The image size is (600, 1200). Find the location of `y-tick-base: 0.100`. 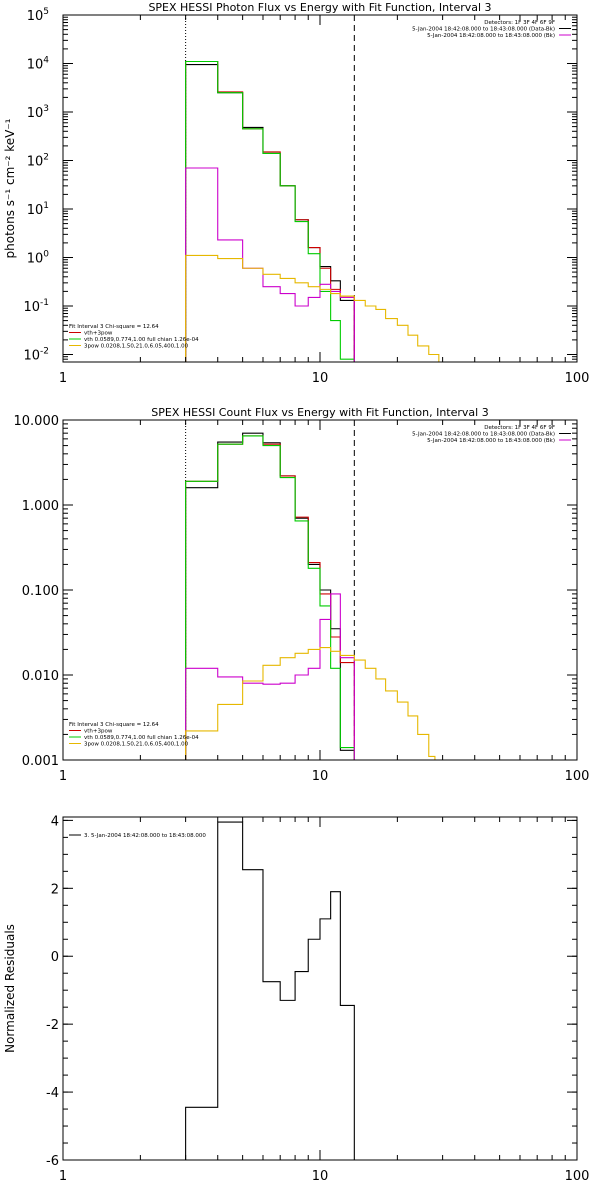

y-tick-base: 0.100 is located at coordinates (40, 591).